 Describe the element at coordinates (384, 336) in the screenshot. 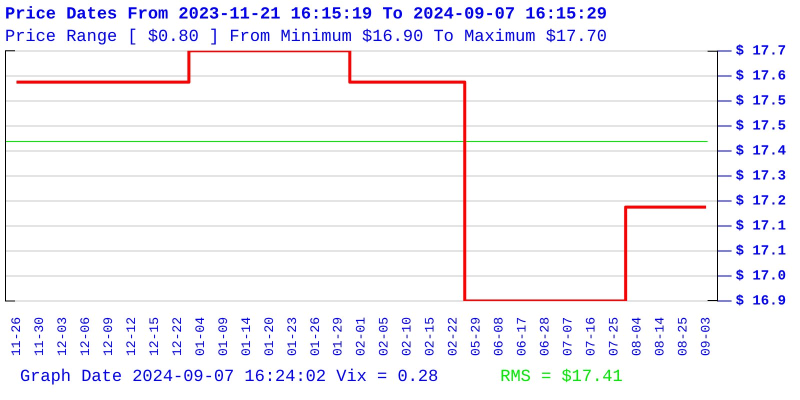

I see `x-tick-label: 02-05` at that location.